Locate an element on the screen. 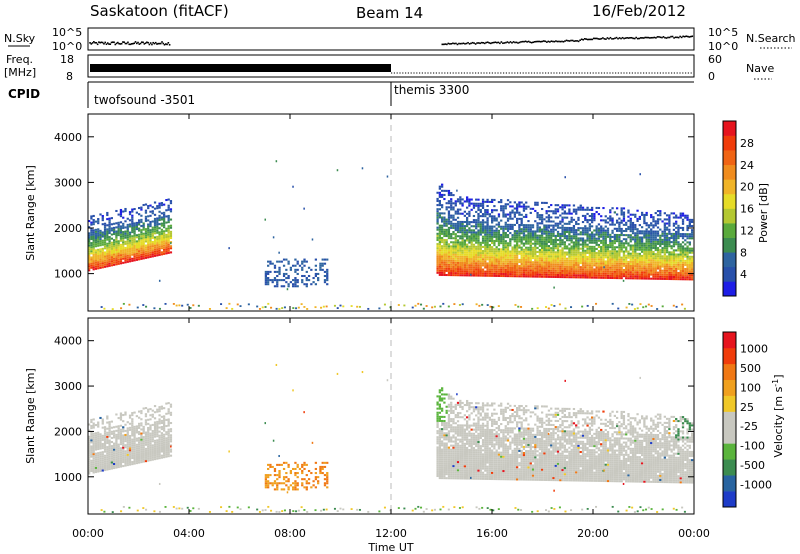 The height and width of the screenshot is (554, 800). nsky-point is located at coordinates (120, 44).